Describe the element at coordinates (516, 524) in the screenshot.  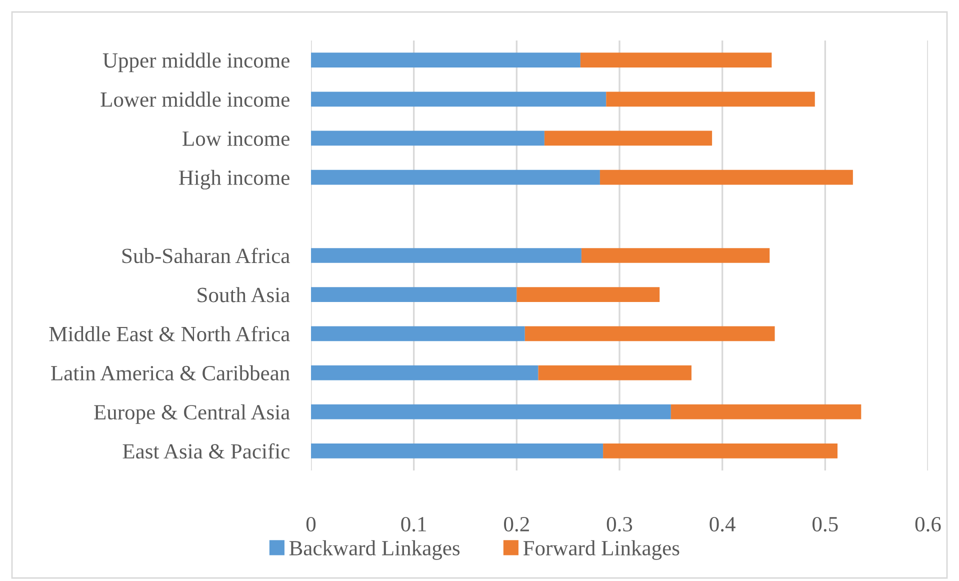
I see `x-tick-label: 0.2` at that location.